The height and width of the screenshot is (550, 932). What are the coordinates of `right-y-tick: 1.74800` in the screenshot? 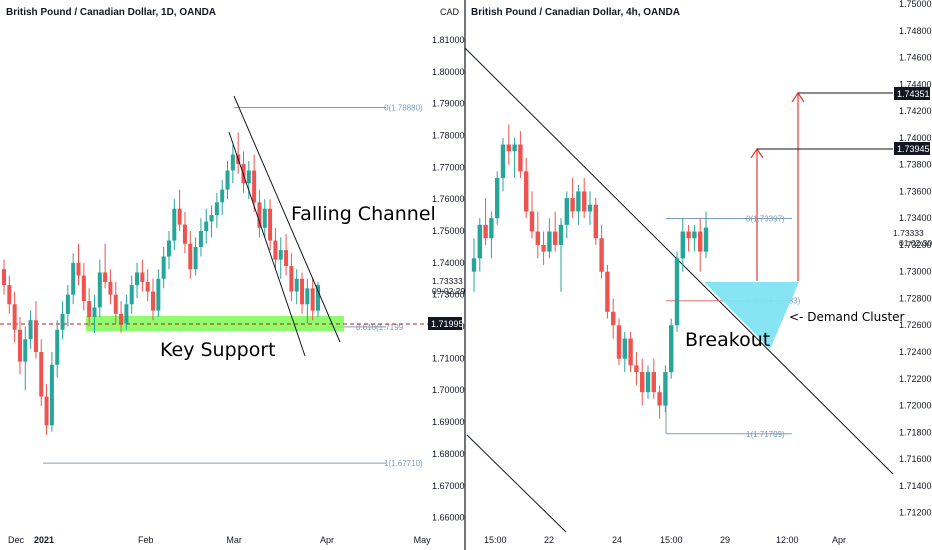 It's located at (915, 31).